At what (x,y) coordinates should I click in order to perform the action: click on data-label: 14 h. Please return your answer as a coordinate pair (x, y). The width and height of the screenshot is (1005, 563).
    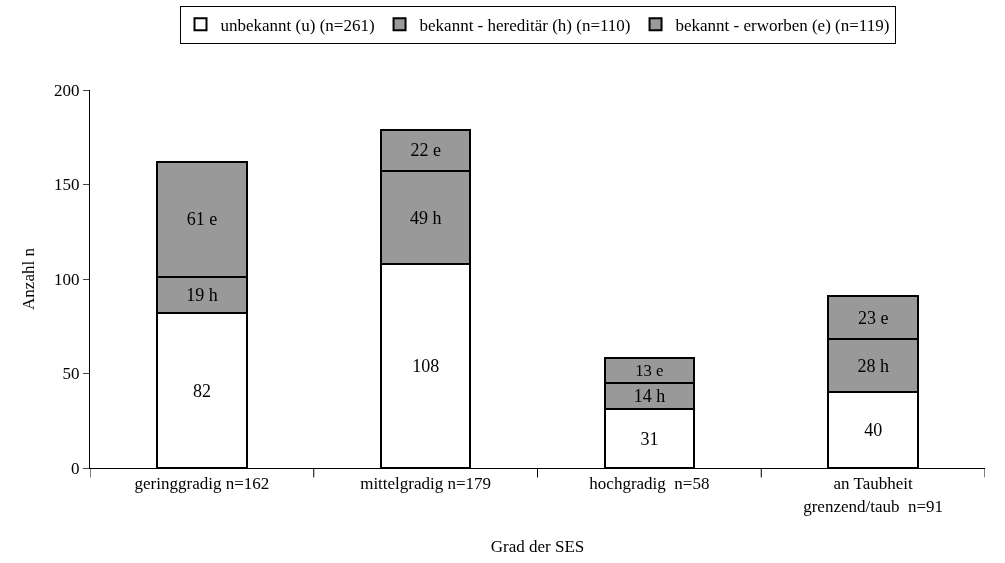
    Looking at the image, I should click on (649, 396).